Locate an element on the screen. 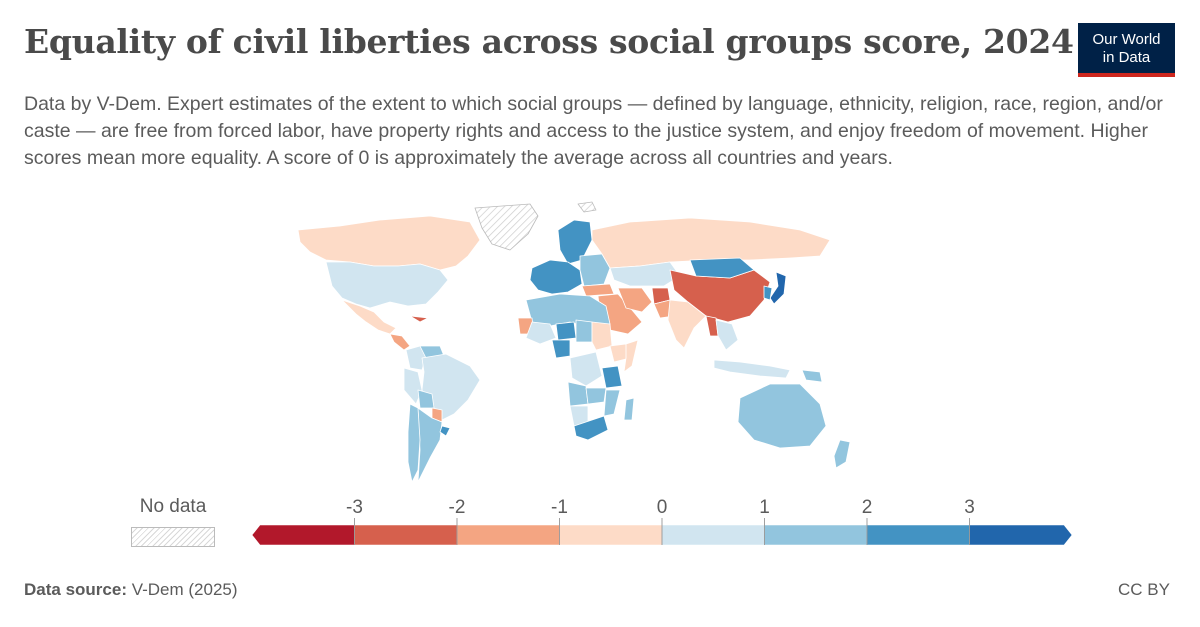 This screenshot has width=1200, height=627. logo-line2: in Data is located at coordinates (1126, 57).